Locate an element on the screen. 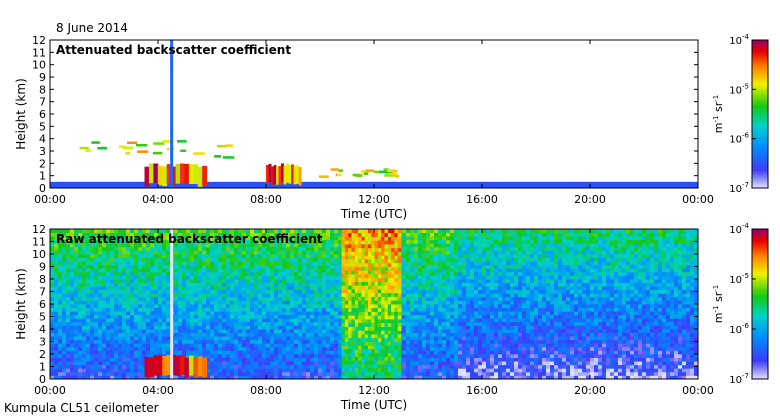 This screenshot has height=420, width=780. date-label: 8 June 2014 is located at coordinates (92, 28).